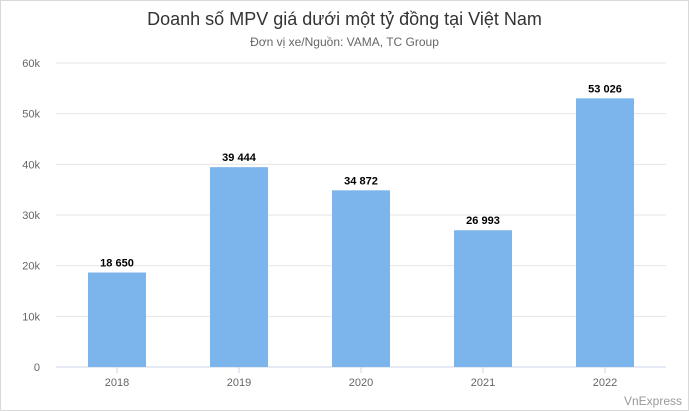 This screenshot has height=411, width=689. Describe the element at coordinates (605, 383) in the screenshot. I see `x-tick-label: 2022` at that location.